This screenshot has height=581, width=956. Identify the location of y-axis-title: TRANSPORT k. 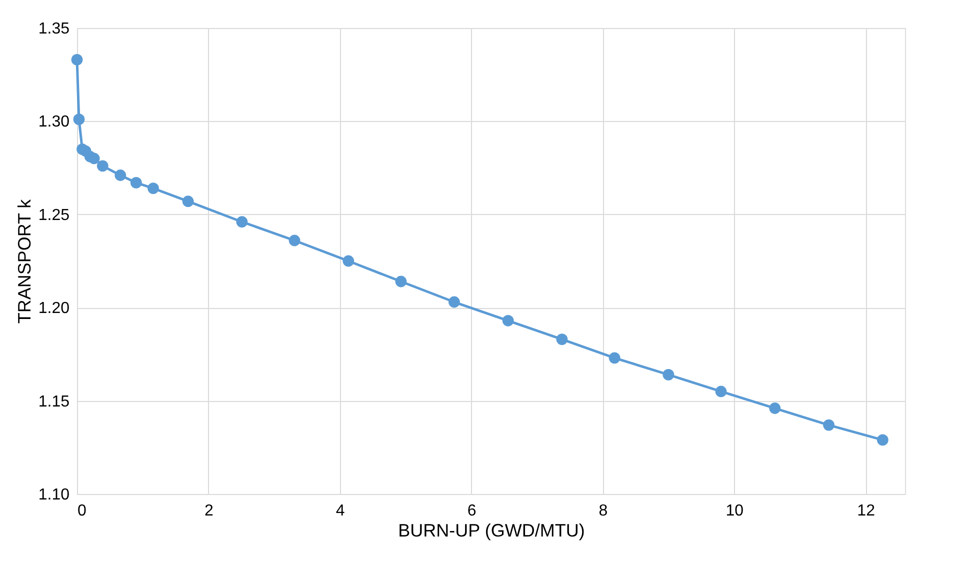
(24, 261).